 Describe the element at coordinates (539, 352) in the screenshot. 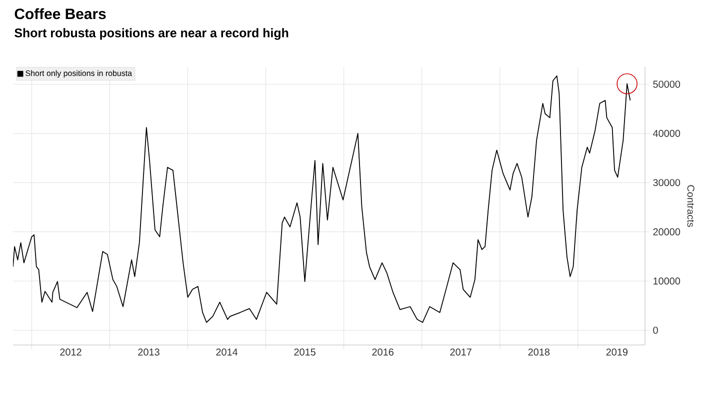

I see `x-tick-label: 2018` at that location.